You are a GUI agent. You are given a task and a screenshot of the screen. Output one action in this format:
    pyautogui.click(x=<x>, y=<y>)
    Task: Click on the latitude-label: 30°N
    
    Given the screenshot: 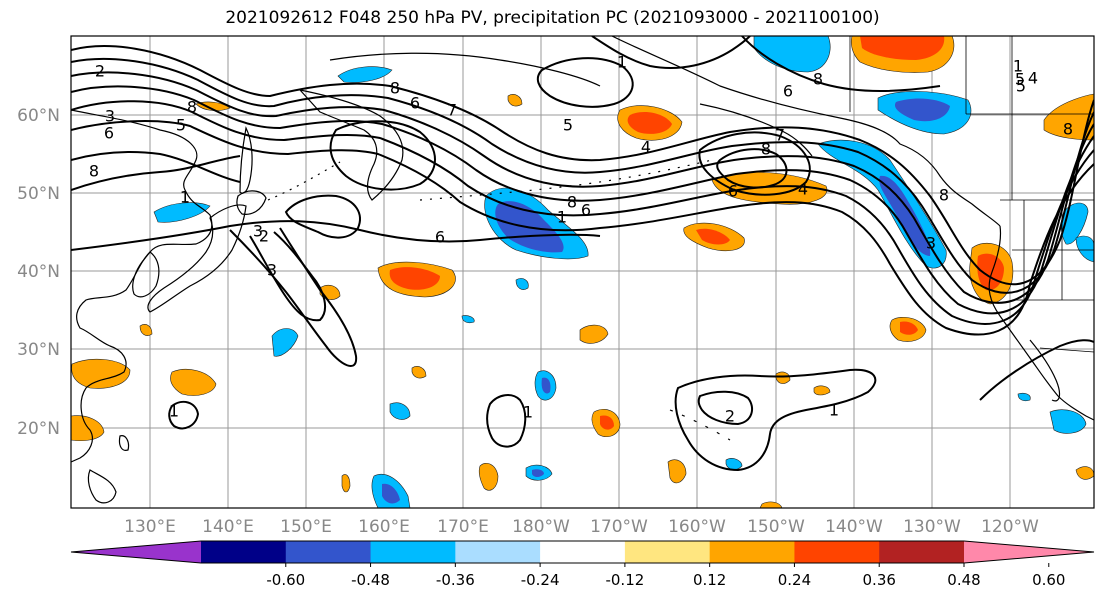 What is the action you would take?
    pyautogui.click(x=38, y=350)
    